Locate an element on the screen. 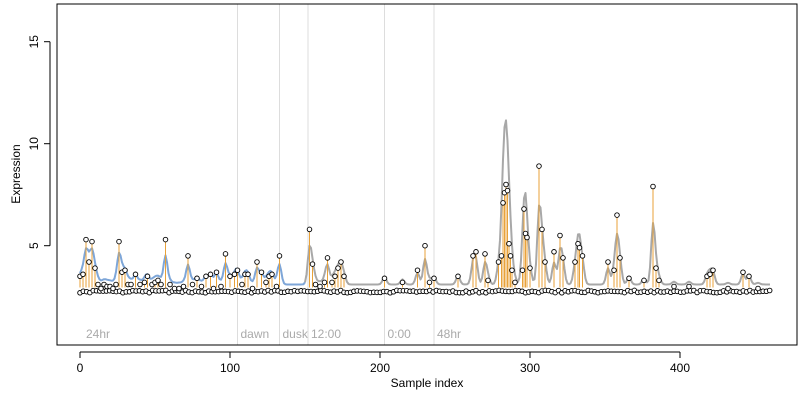 The image size is (800, 405). condition-label: 12:00 is located at coordinates (326, 334).